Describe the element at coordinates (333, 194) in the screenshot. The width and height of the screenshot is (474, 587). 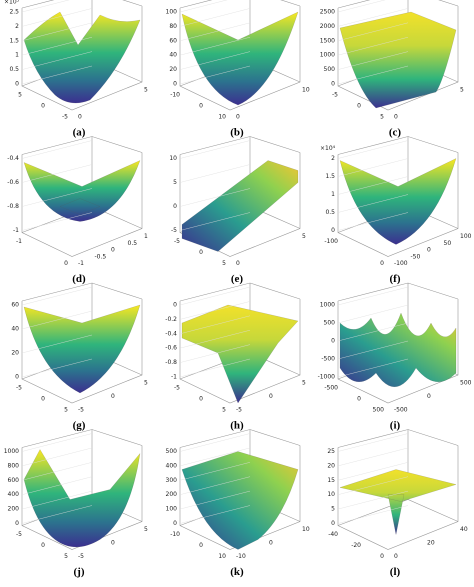
I see `z-tick-label: 1` at that location.